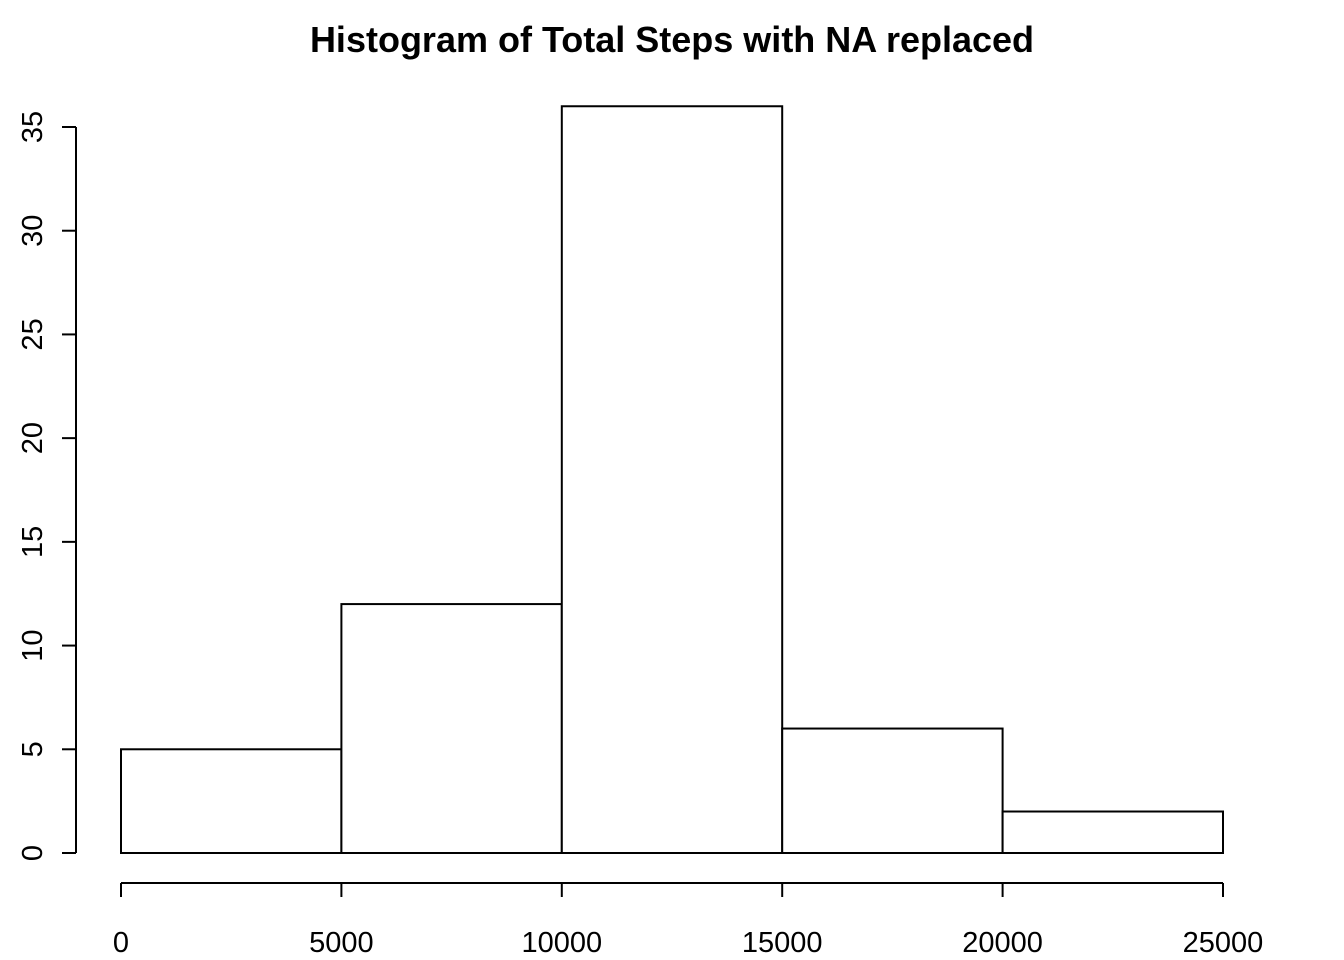 The height and width of the screenshot is (960, 1344). What do you see at coordinates (121, 943) in the screenshot?
I see `x-tick-label-0: 0` at bounding box center [121, 943].